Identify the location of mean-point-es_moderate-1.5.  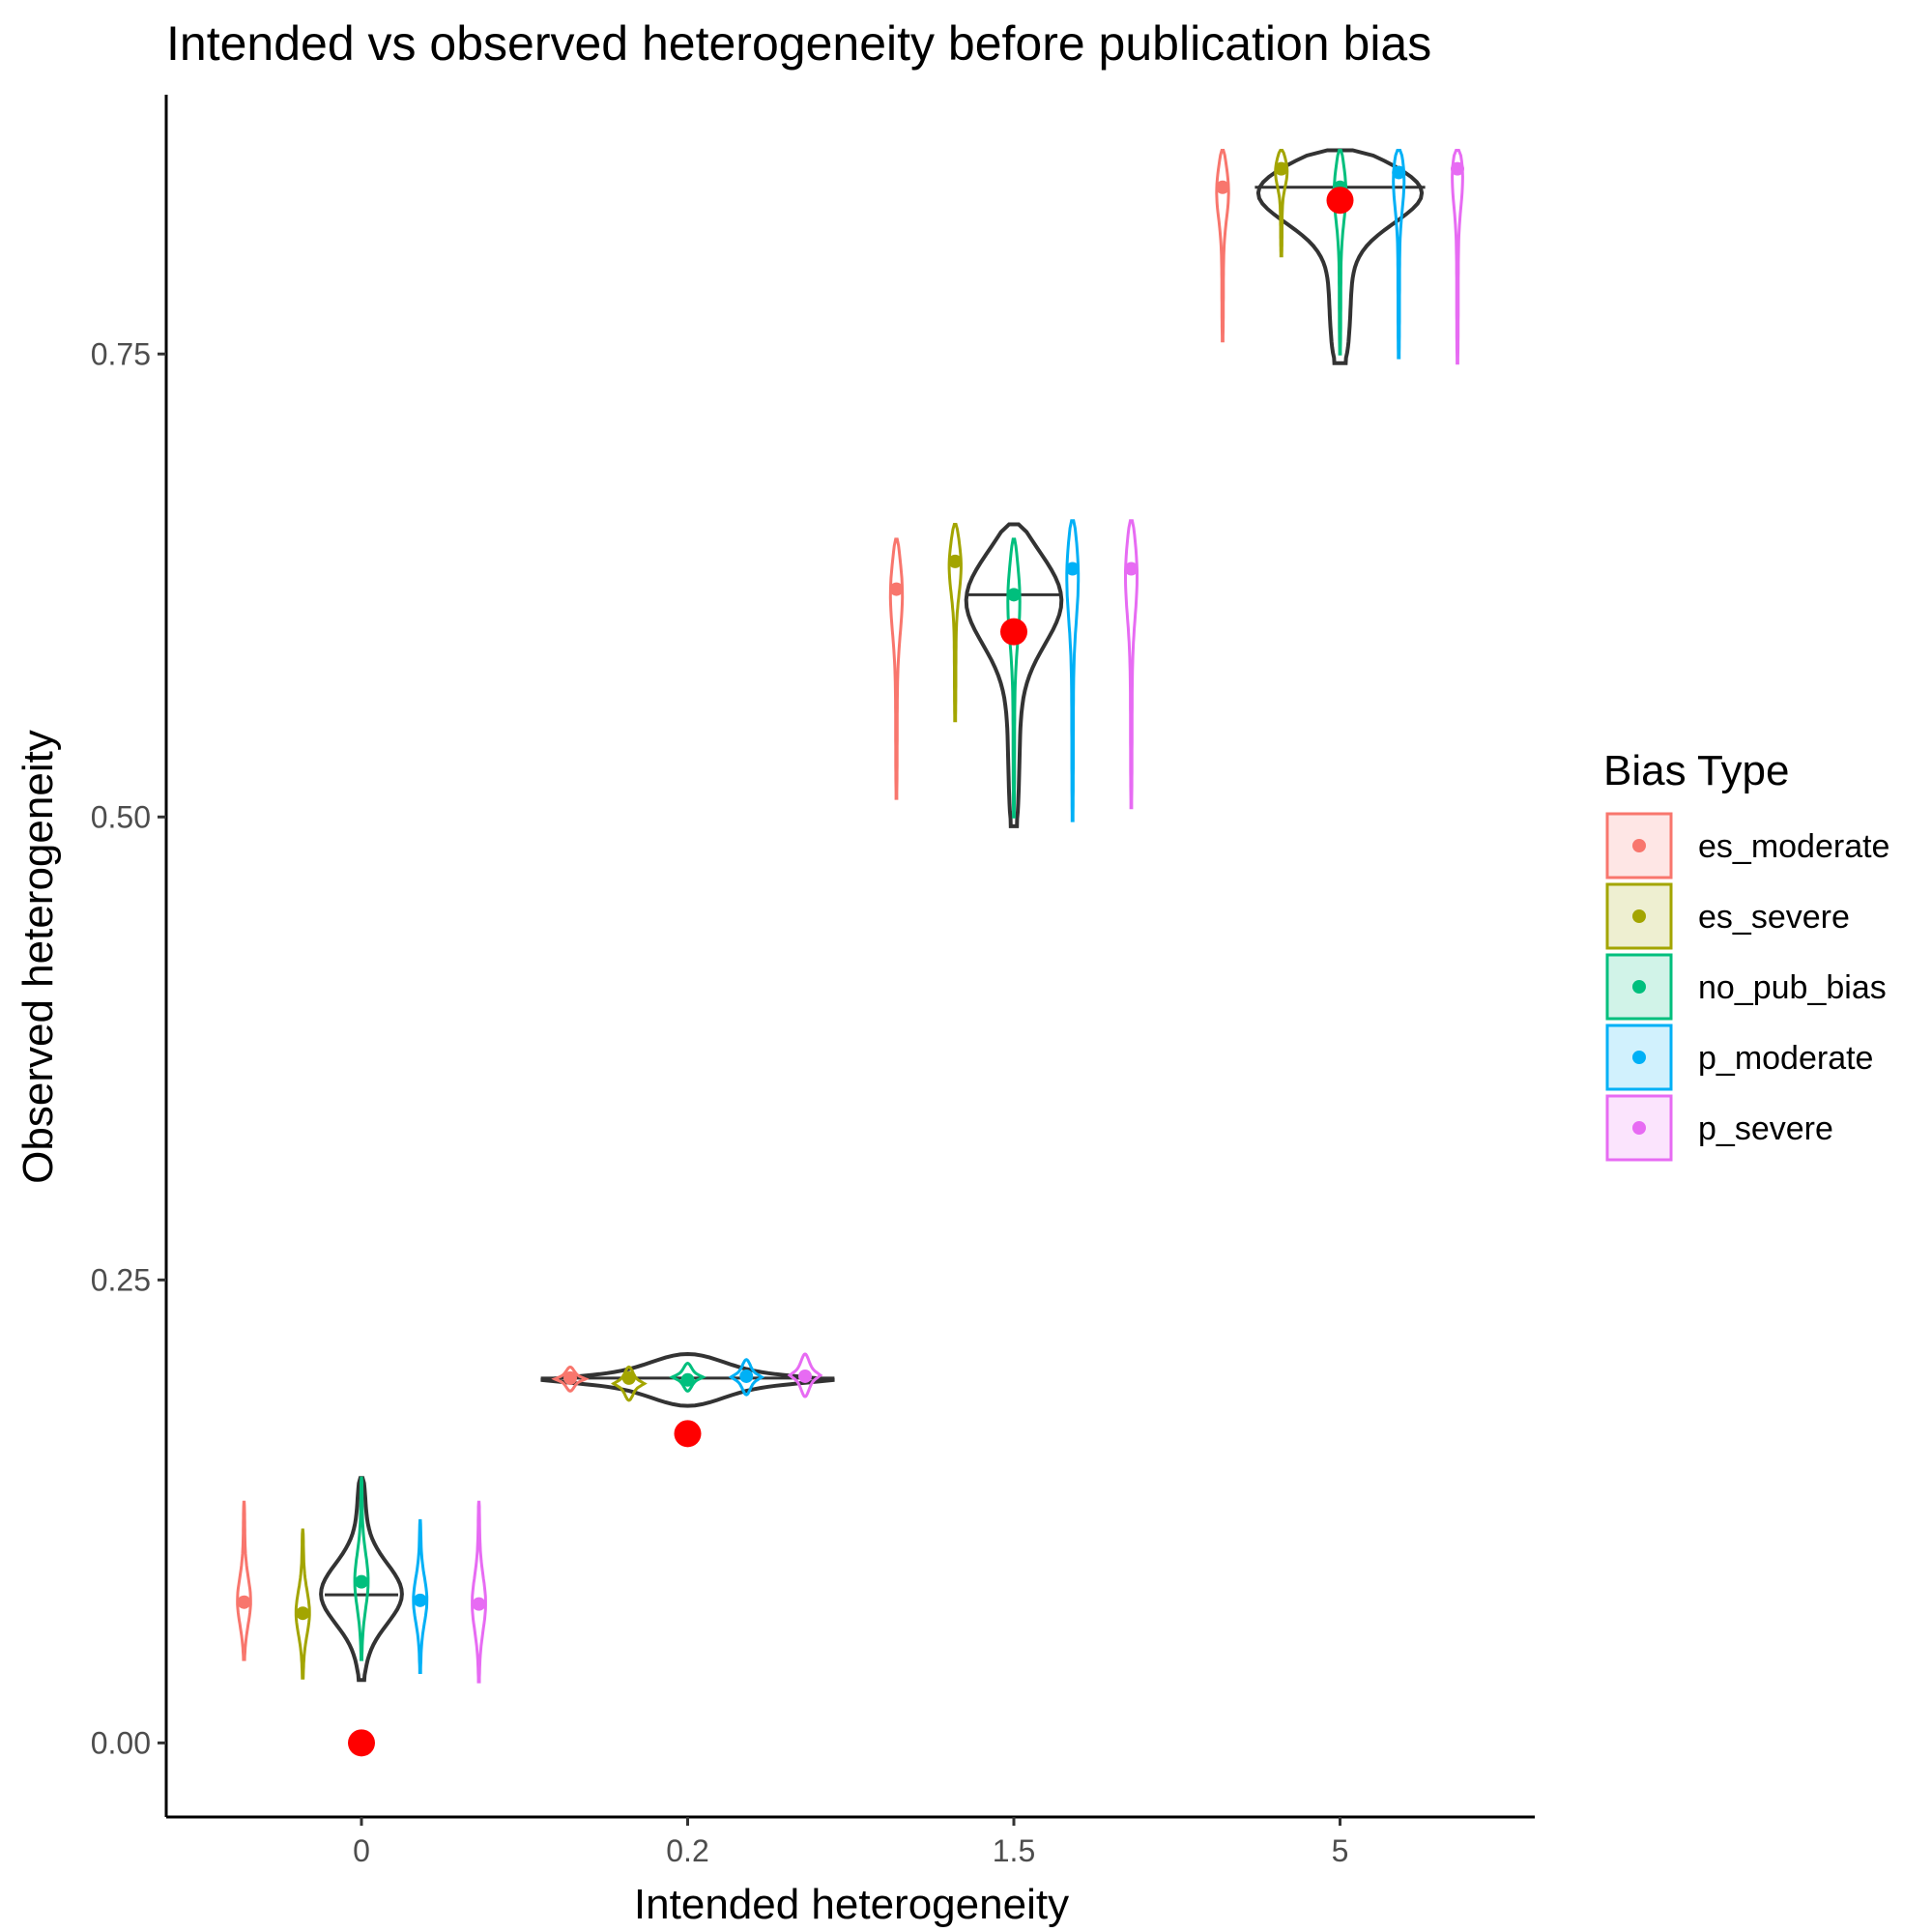
(896, 589).